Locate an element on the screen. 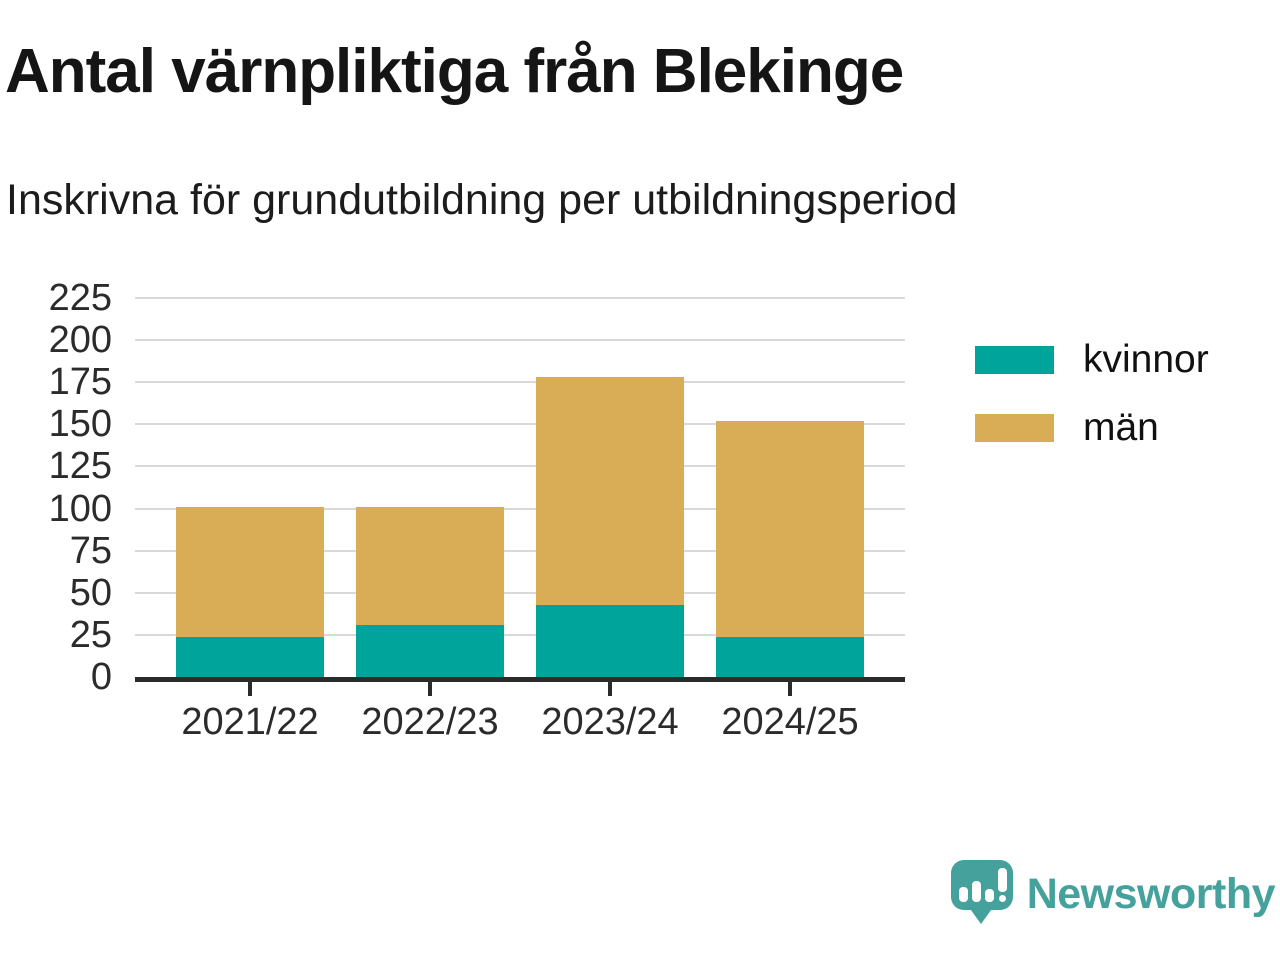 Image resolution: width=1280 pixels, height=960 pixels. exclamation-dot-icon is located at coordinates (1002, 898).